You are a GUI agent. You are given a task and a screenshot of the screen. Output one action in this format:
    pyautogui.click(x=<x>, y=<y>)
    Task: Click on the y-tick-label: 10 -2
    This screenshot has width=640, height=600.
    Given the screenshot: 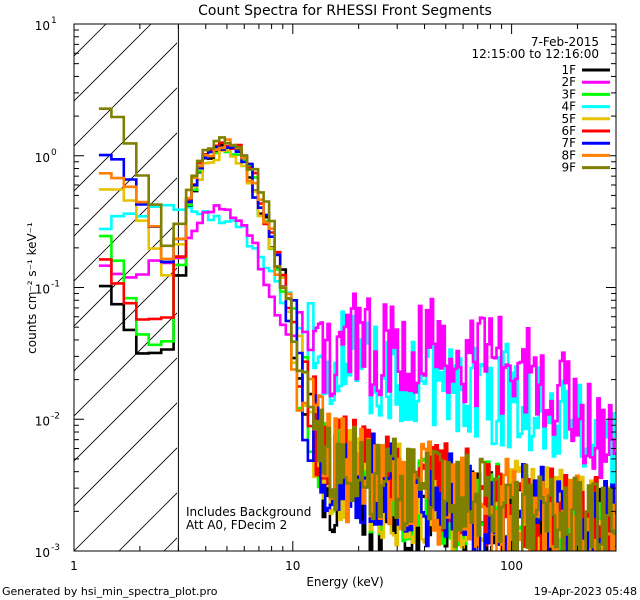 What is the action you would take?
    pyautogui.click(x=47, y=419)
    